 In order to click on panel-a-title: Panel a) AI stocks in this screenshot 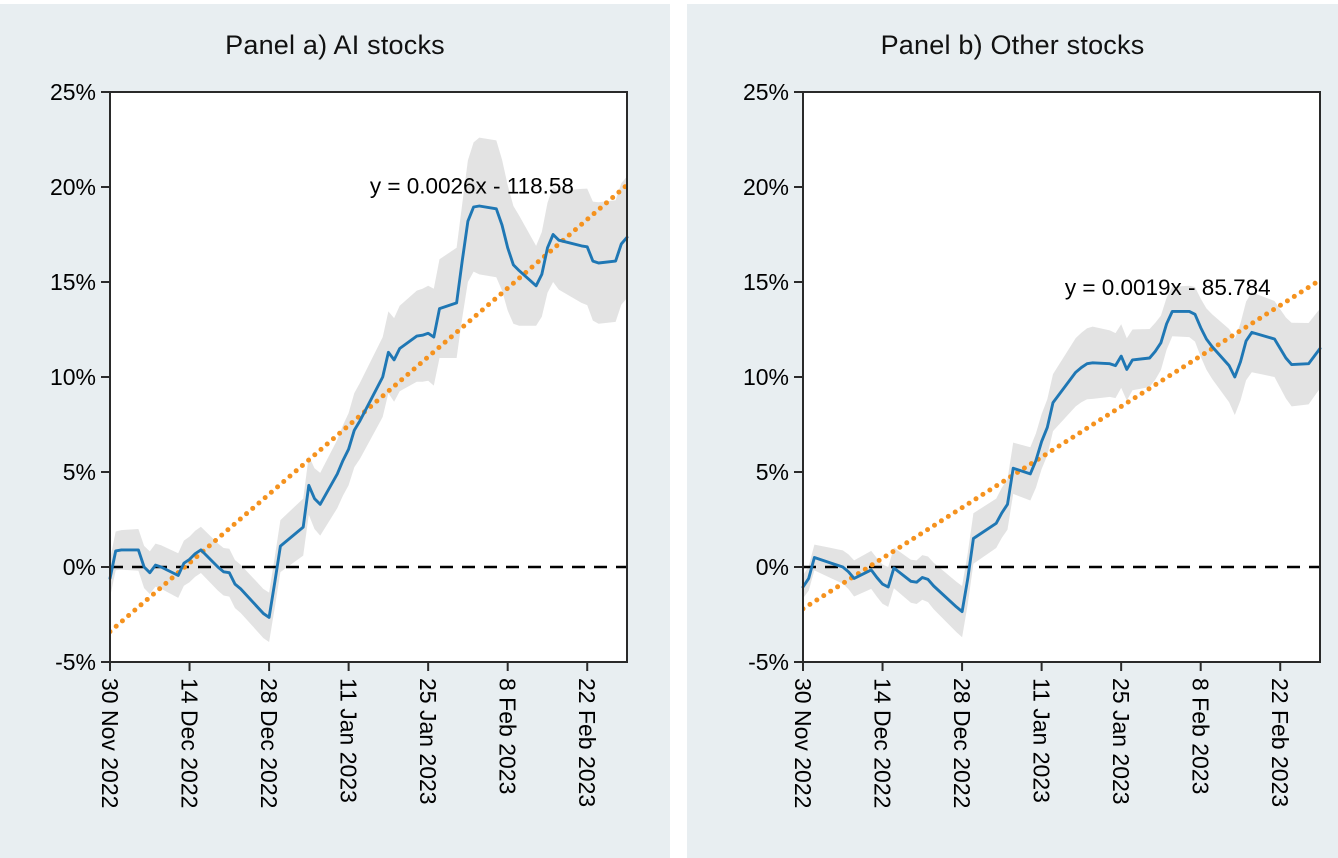, I will do `click(335, 45)`.